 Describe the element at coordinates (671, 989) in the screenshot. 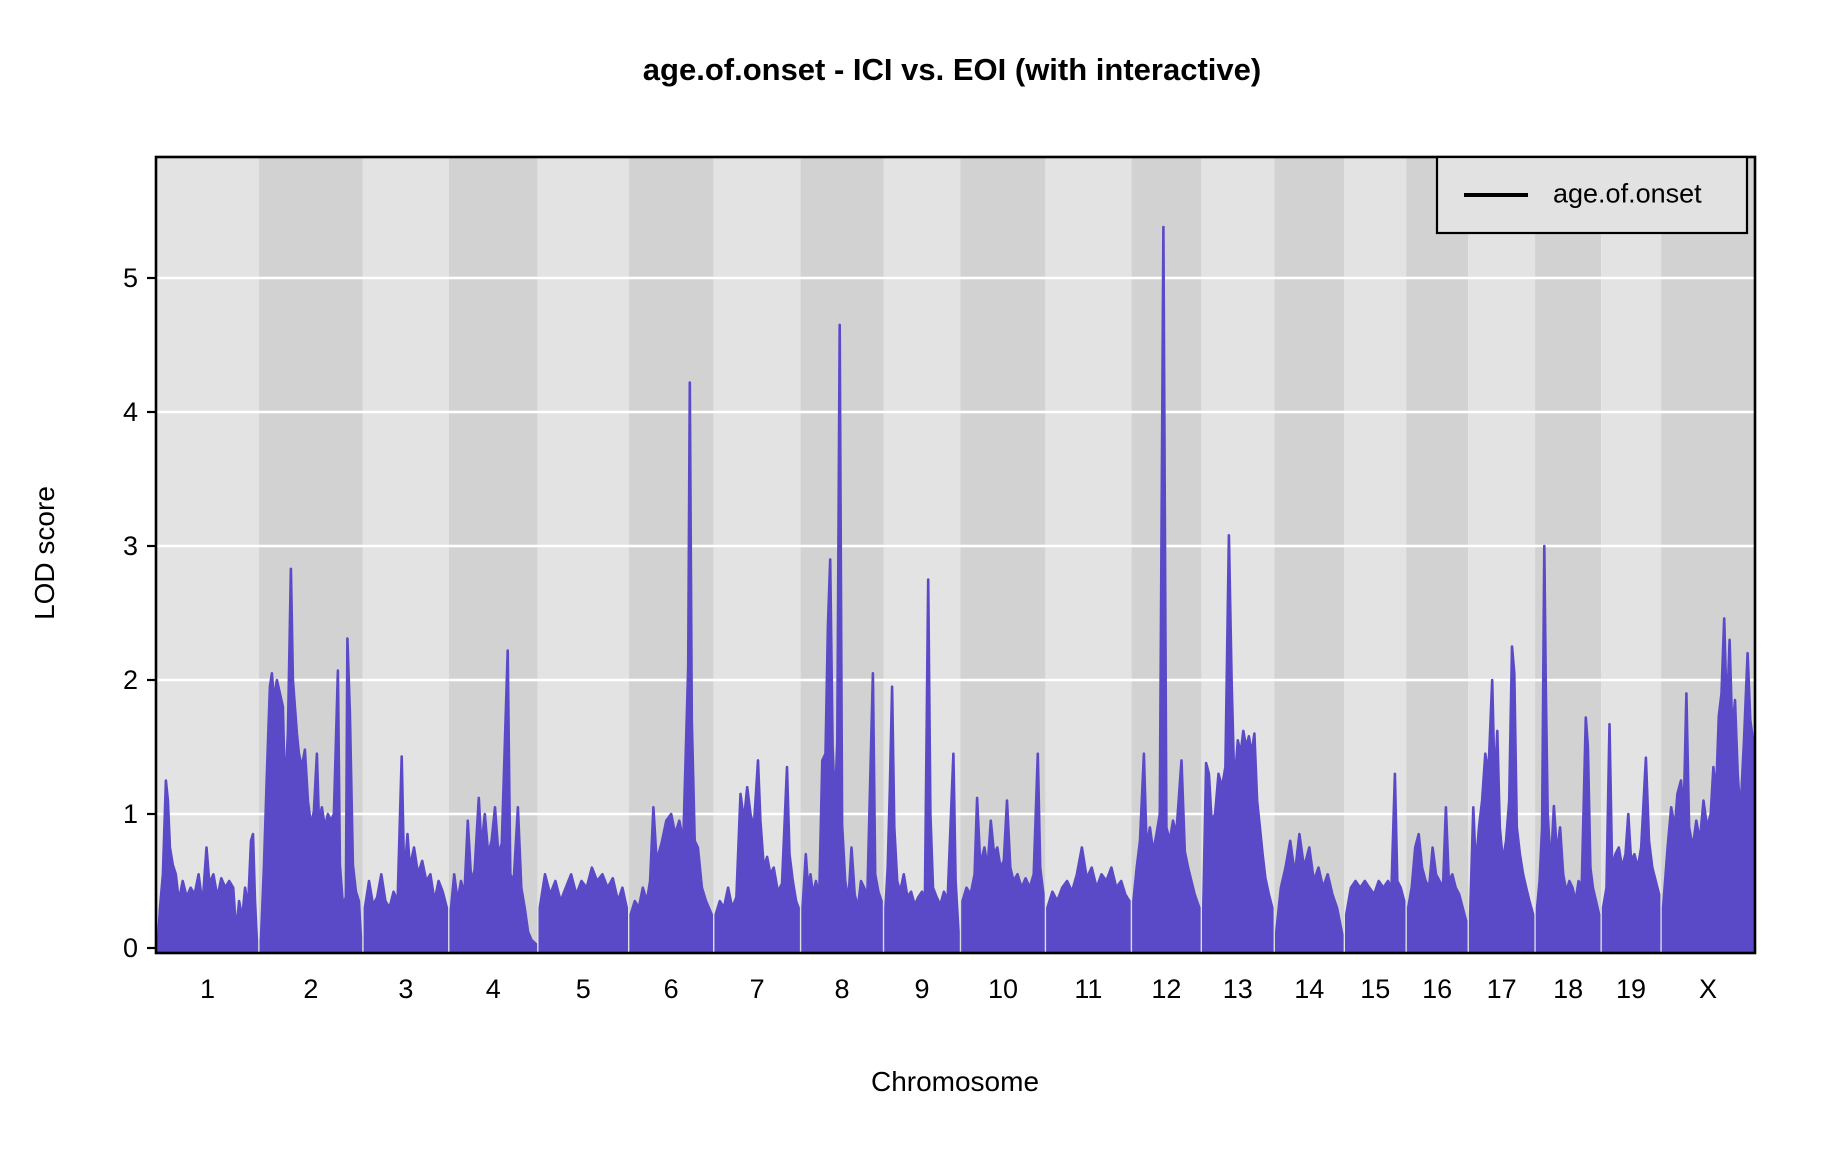

I see `x-tick-label-chr-6: 6` at that location.